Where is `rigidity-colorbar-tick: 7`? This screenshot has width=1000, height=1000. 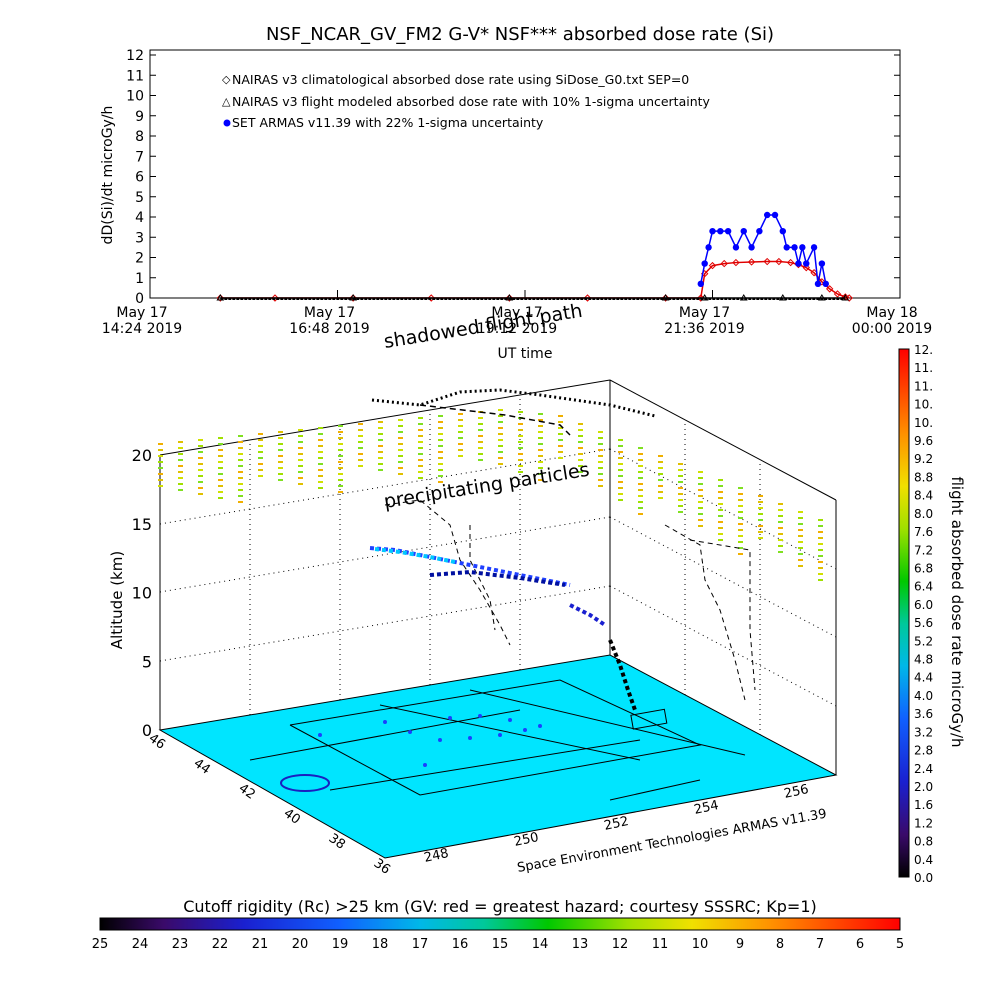 rigidity-colorbar-tick: 7 is located at coordinates (820, 944).